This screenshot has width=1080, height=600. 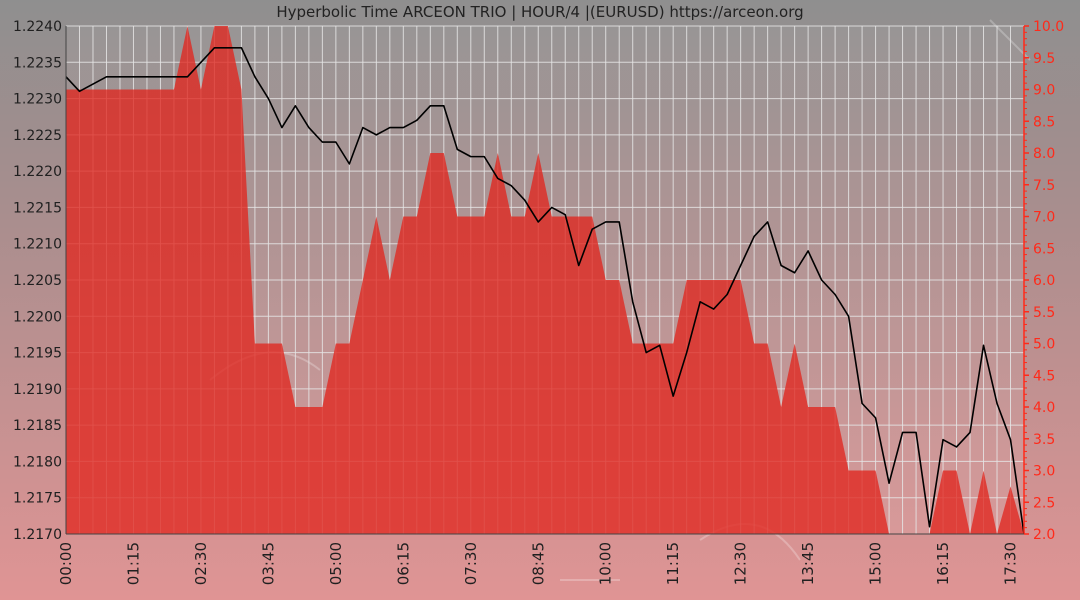 What do you see at coordinates (876, 563) in the screenshot?
I see `x-tick-label: 15:00` at bounding box center [876, 563].